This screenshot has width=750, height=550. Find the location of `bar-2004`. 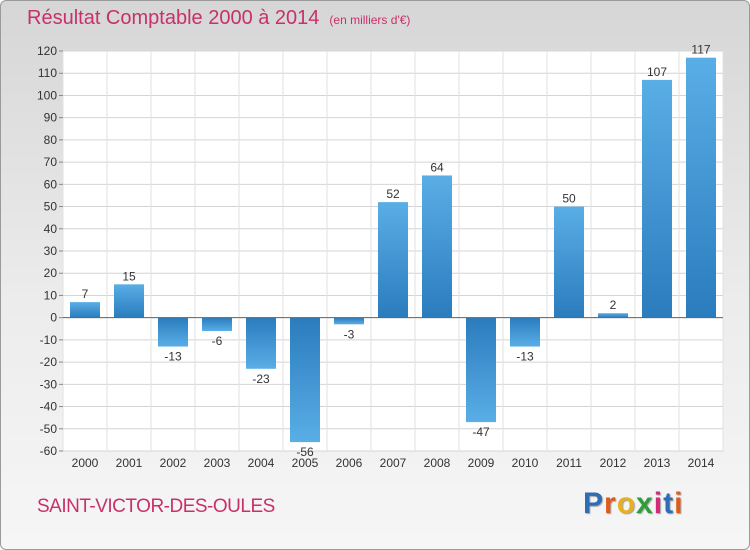

bar-2004 is located at coordinates (261, 343).